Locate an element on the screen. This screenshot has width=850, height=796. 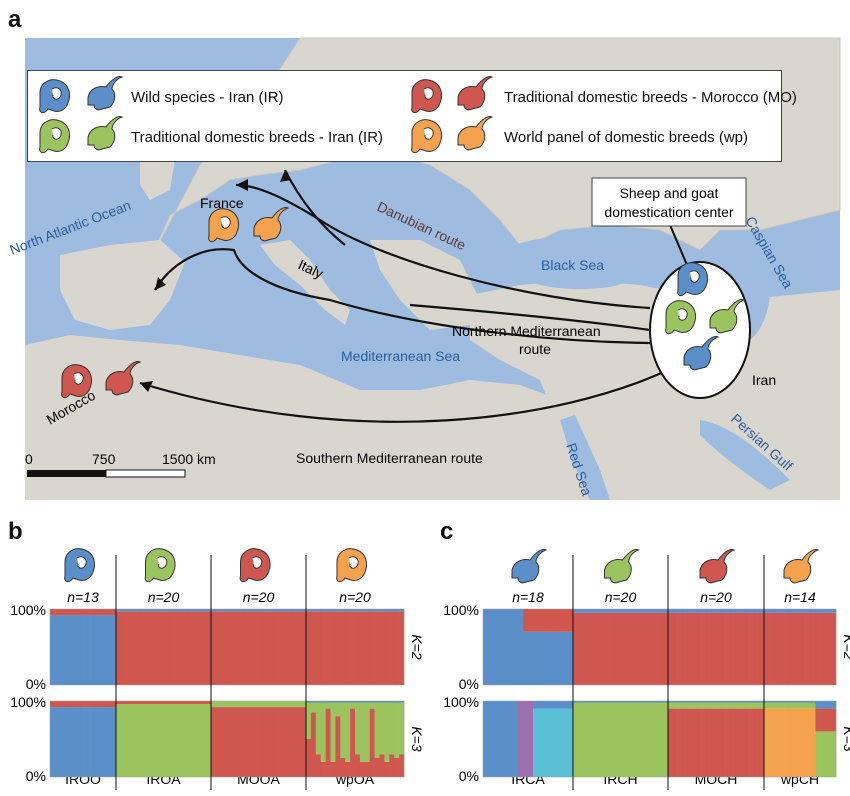
panel-b-k2-bar-g3-i13-s0 is located at coordinates (372, 648).